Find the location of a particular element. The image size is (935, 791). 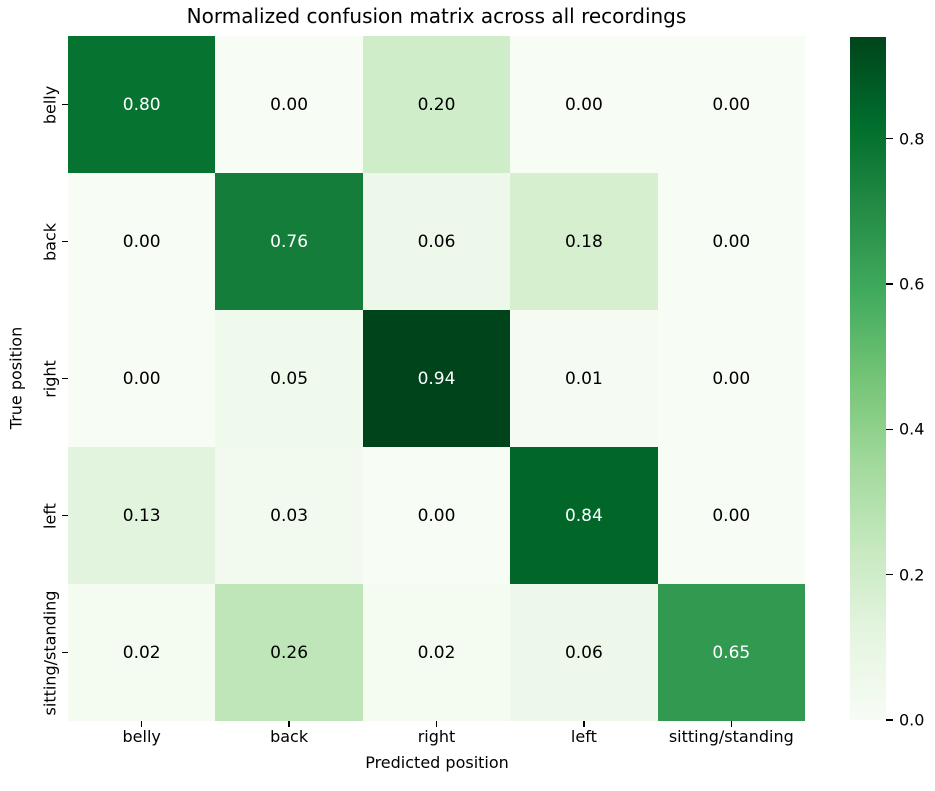

heatmap-cell: 0.80 is located at coordinates (142, 104).